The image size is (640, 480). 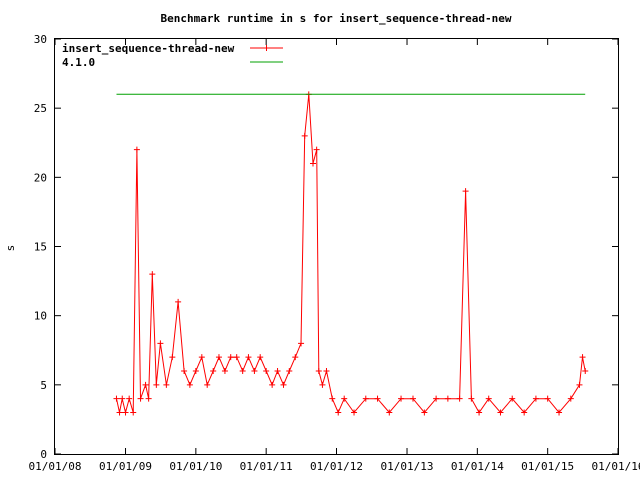 What do you see at coordinates (148, 48) in the screenshot?
I see `legend-label-series-1: insert_sequence-thread-new` at bounding box center [148, 48].